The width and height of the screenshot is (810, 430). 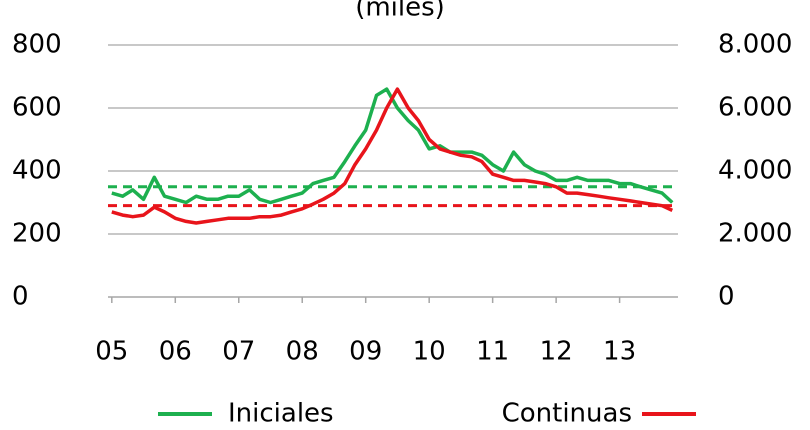 I want to click on y-tick-label: 0, so click(x=20, y=297).